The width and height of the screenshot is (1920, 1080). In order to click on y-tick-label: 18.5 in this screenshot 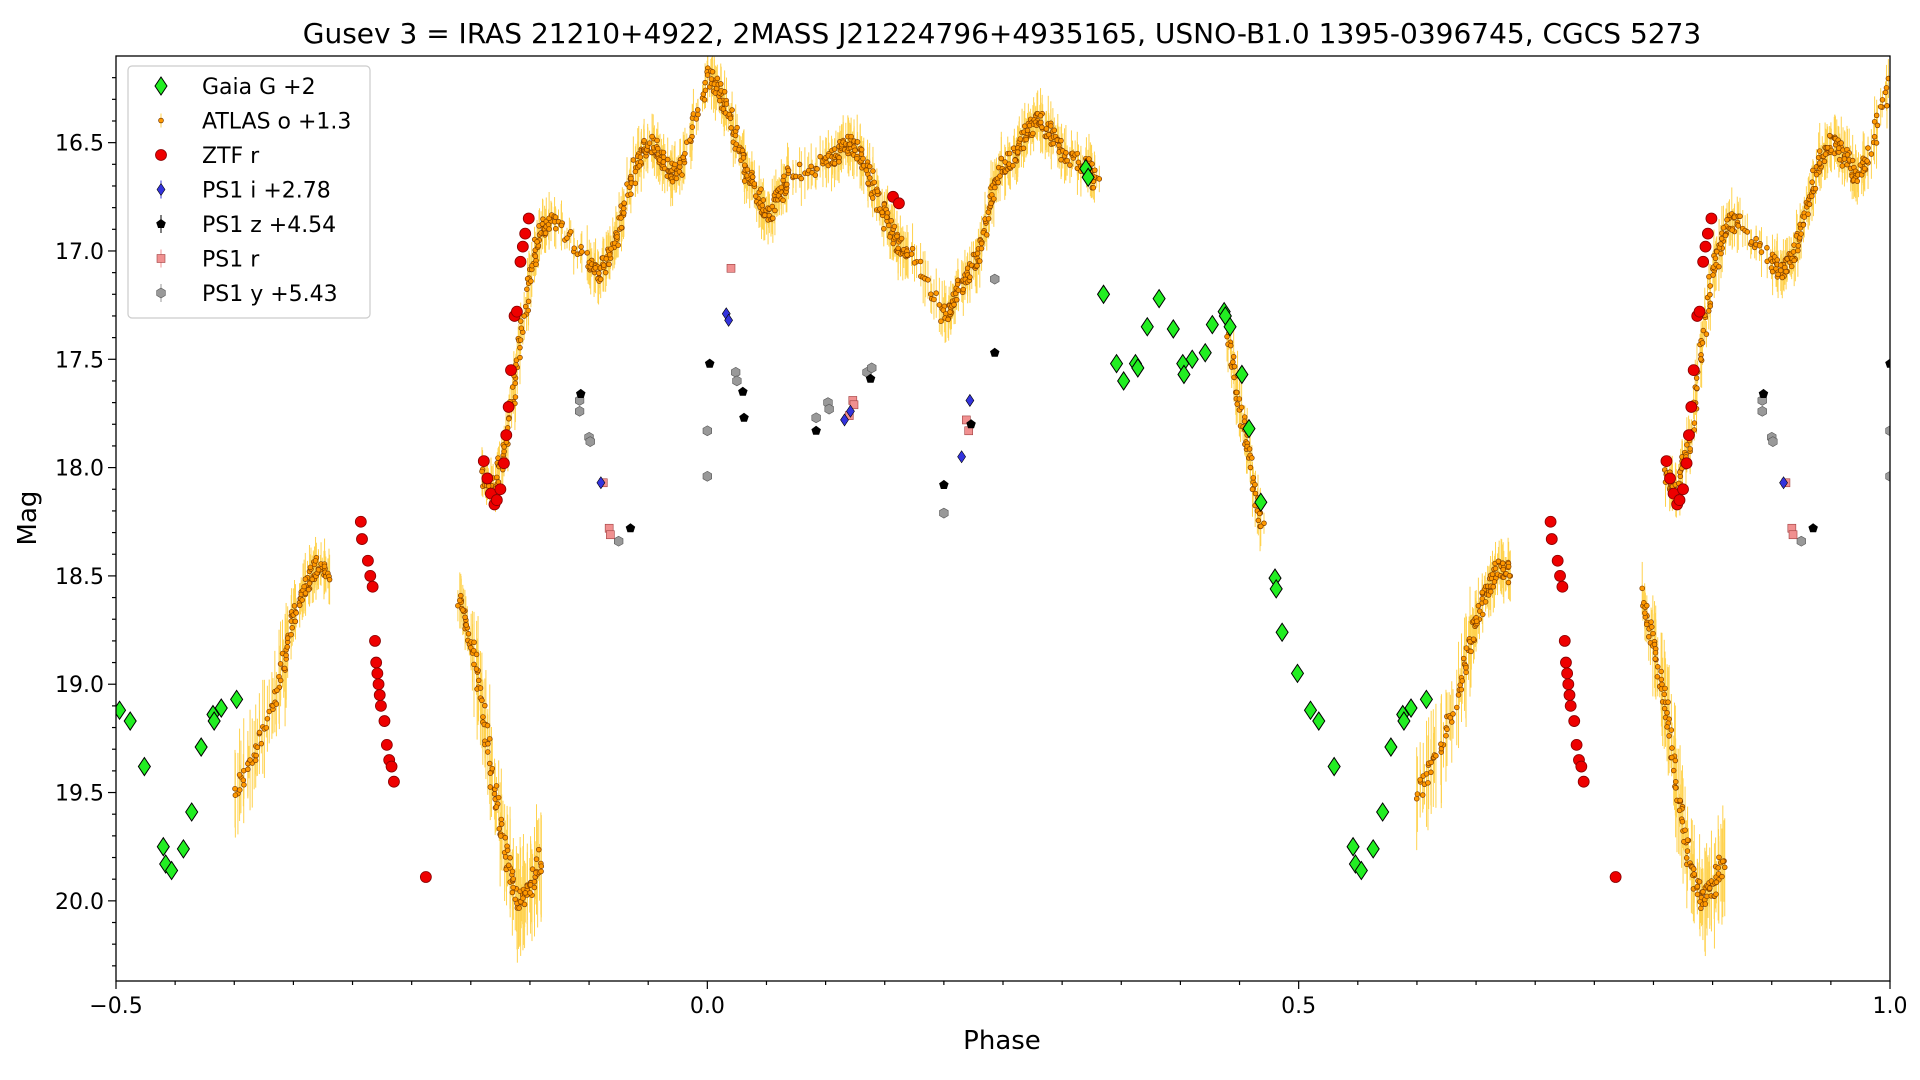, I will do `click(79, 577)`.